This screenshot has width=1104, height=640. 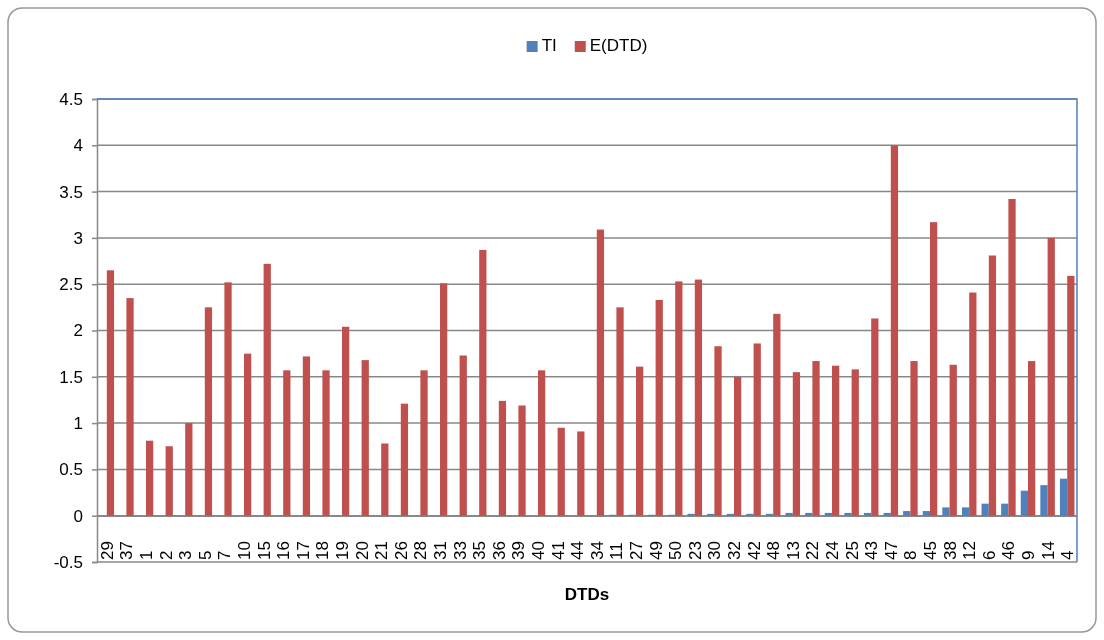 I want to click on y-tick-label: 2, so click(x=78, y=331).